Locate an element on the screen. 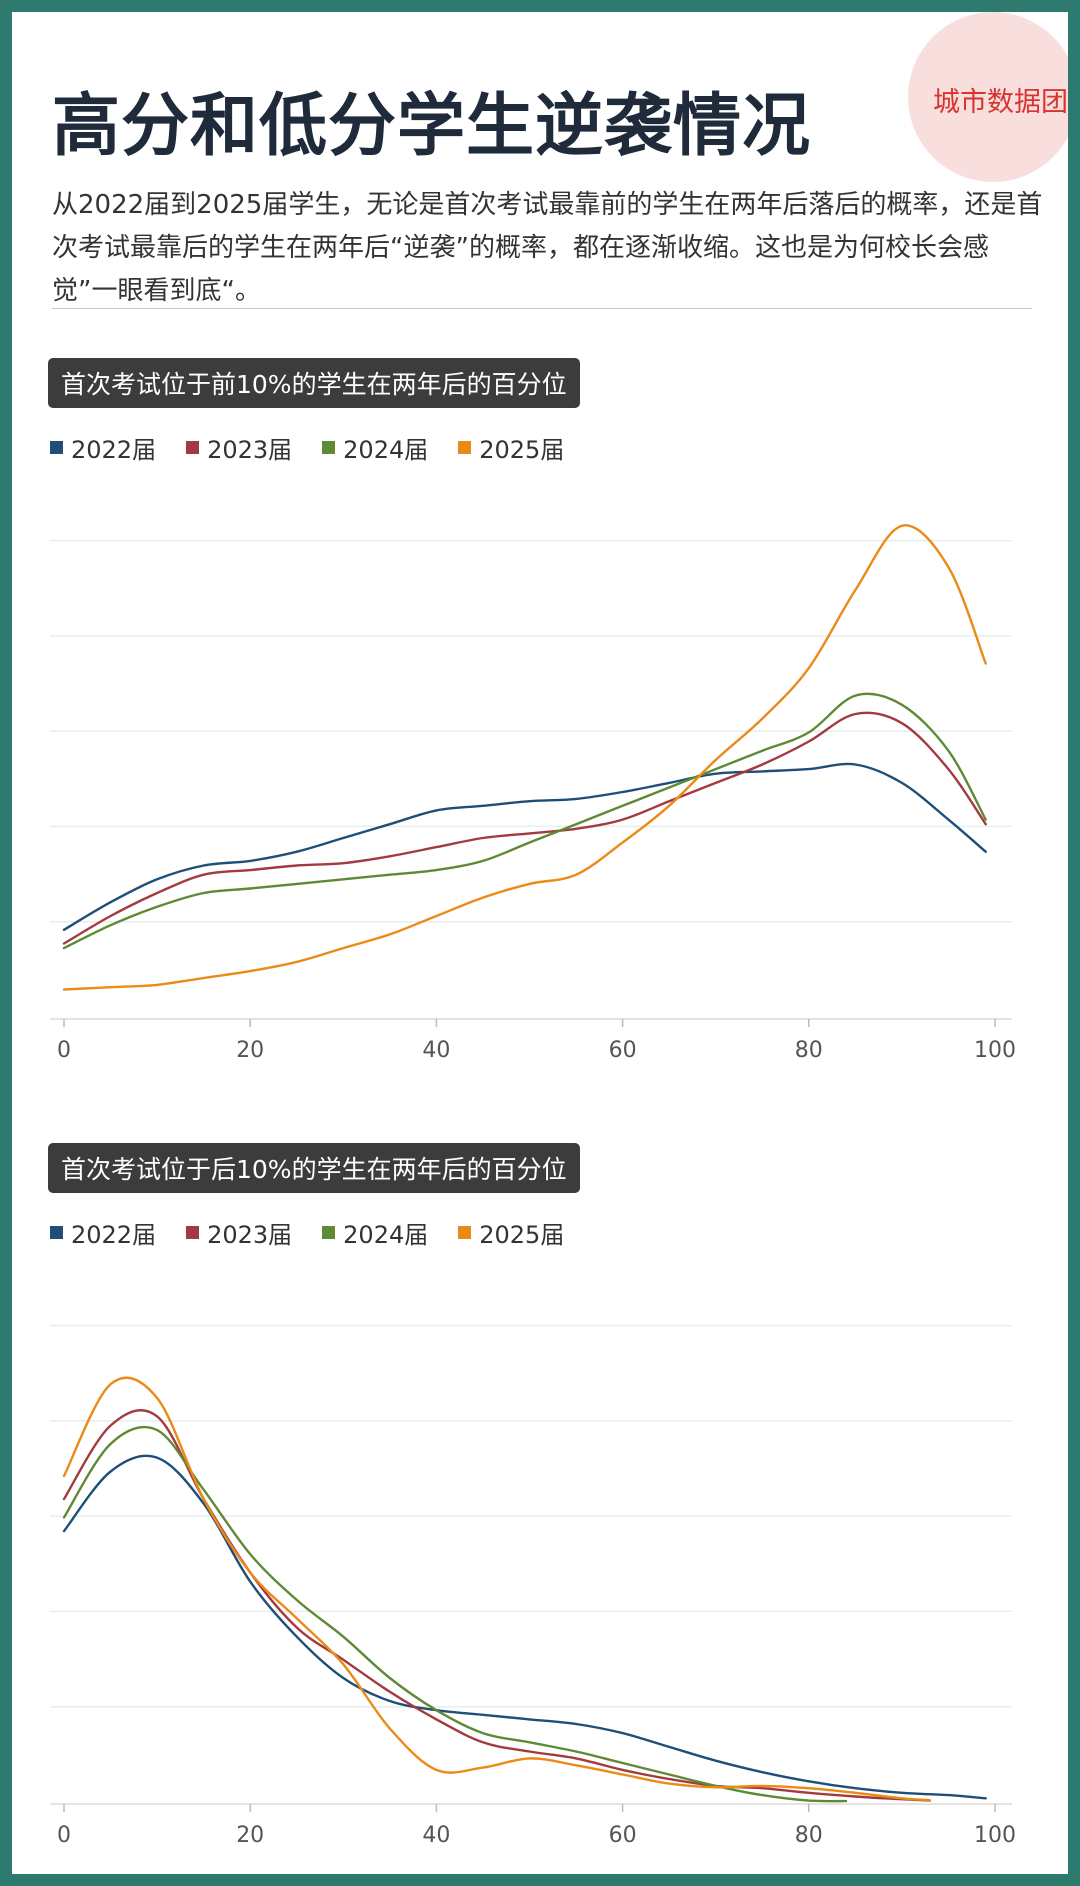 The width and height of the screenshot is (1080, 1886). divider is located at coordinates (542, 308).